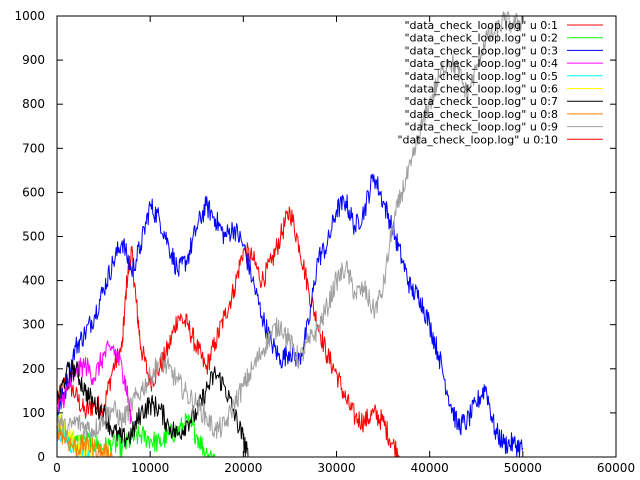  I want to click on y-tick-label: 800, so click(33, 104).